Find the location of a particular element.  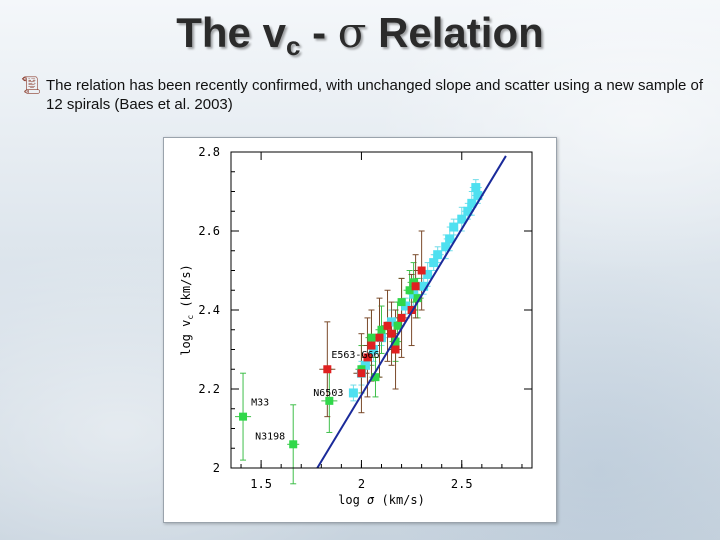

x-axis-label: log σ (km/s) is located at coordinates (381, 500).